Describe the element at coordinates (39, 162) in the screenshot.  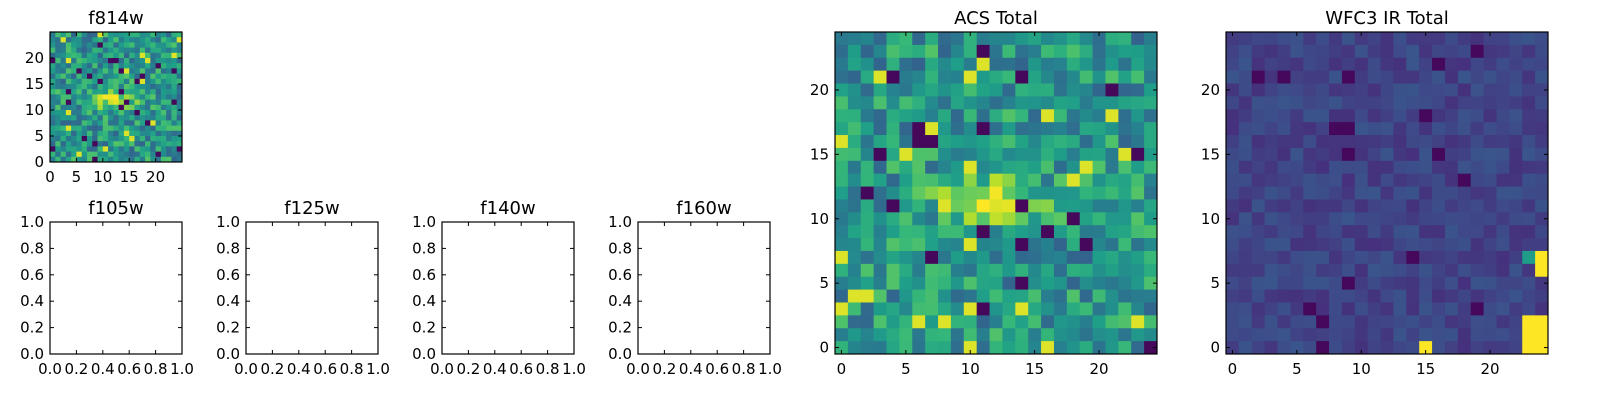
I see `y-tick-label: 0` at that location.